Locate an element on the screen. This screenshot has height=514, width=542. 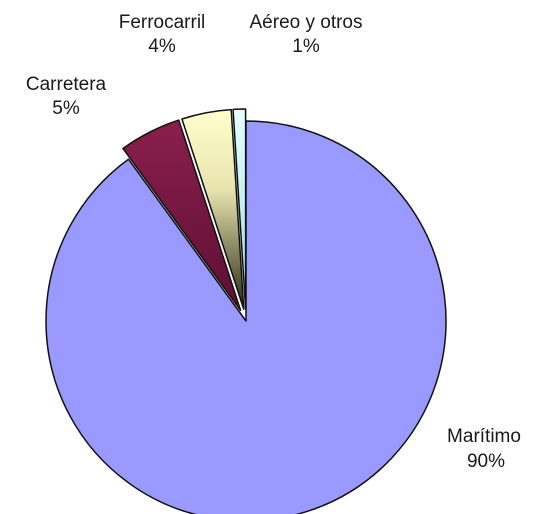
slice-value-carretera: 5% is located at coordinates (66, 108).